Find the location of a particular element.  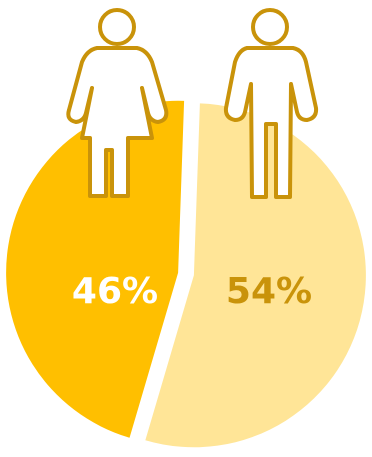

slice-label-female: 46% is located at coordinates (115, 291).